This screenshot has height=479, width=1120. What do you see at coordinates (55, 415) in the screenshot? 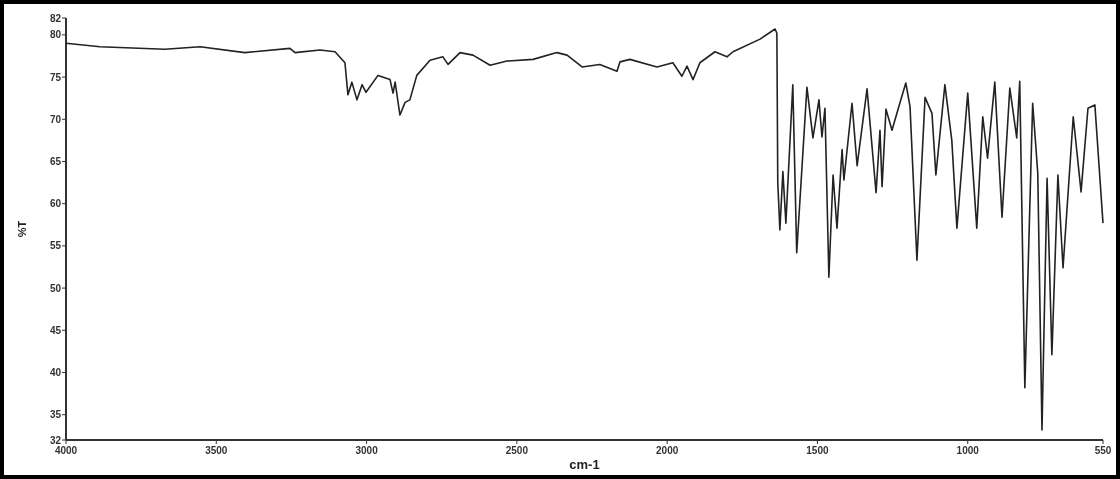
I see `y-tick-label: 35` at bounding box center [55, 415].